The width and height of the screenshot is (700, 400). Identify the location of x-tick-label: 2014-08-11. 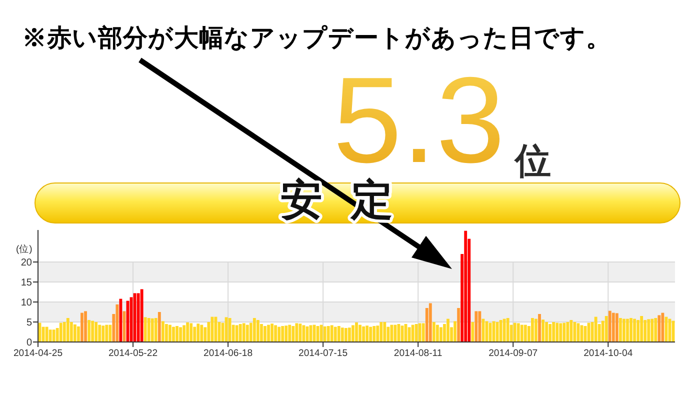
(418, 353).